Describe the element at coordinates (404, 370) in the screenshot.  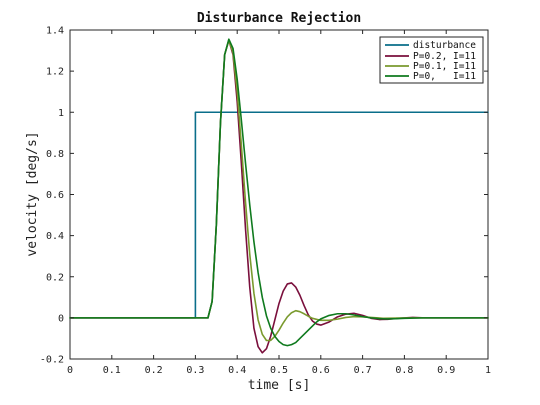
I see `x-tick-label: 0.8` at that location.